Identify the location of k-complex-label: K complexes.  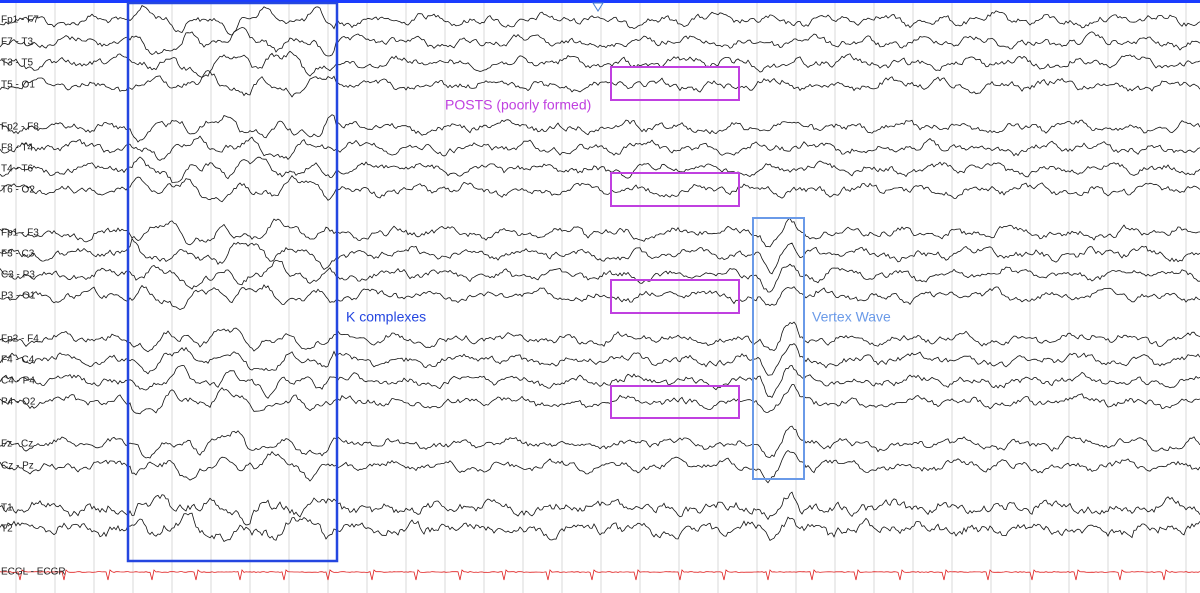
(386, 317).